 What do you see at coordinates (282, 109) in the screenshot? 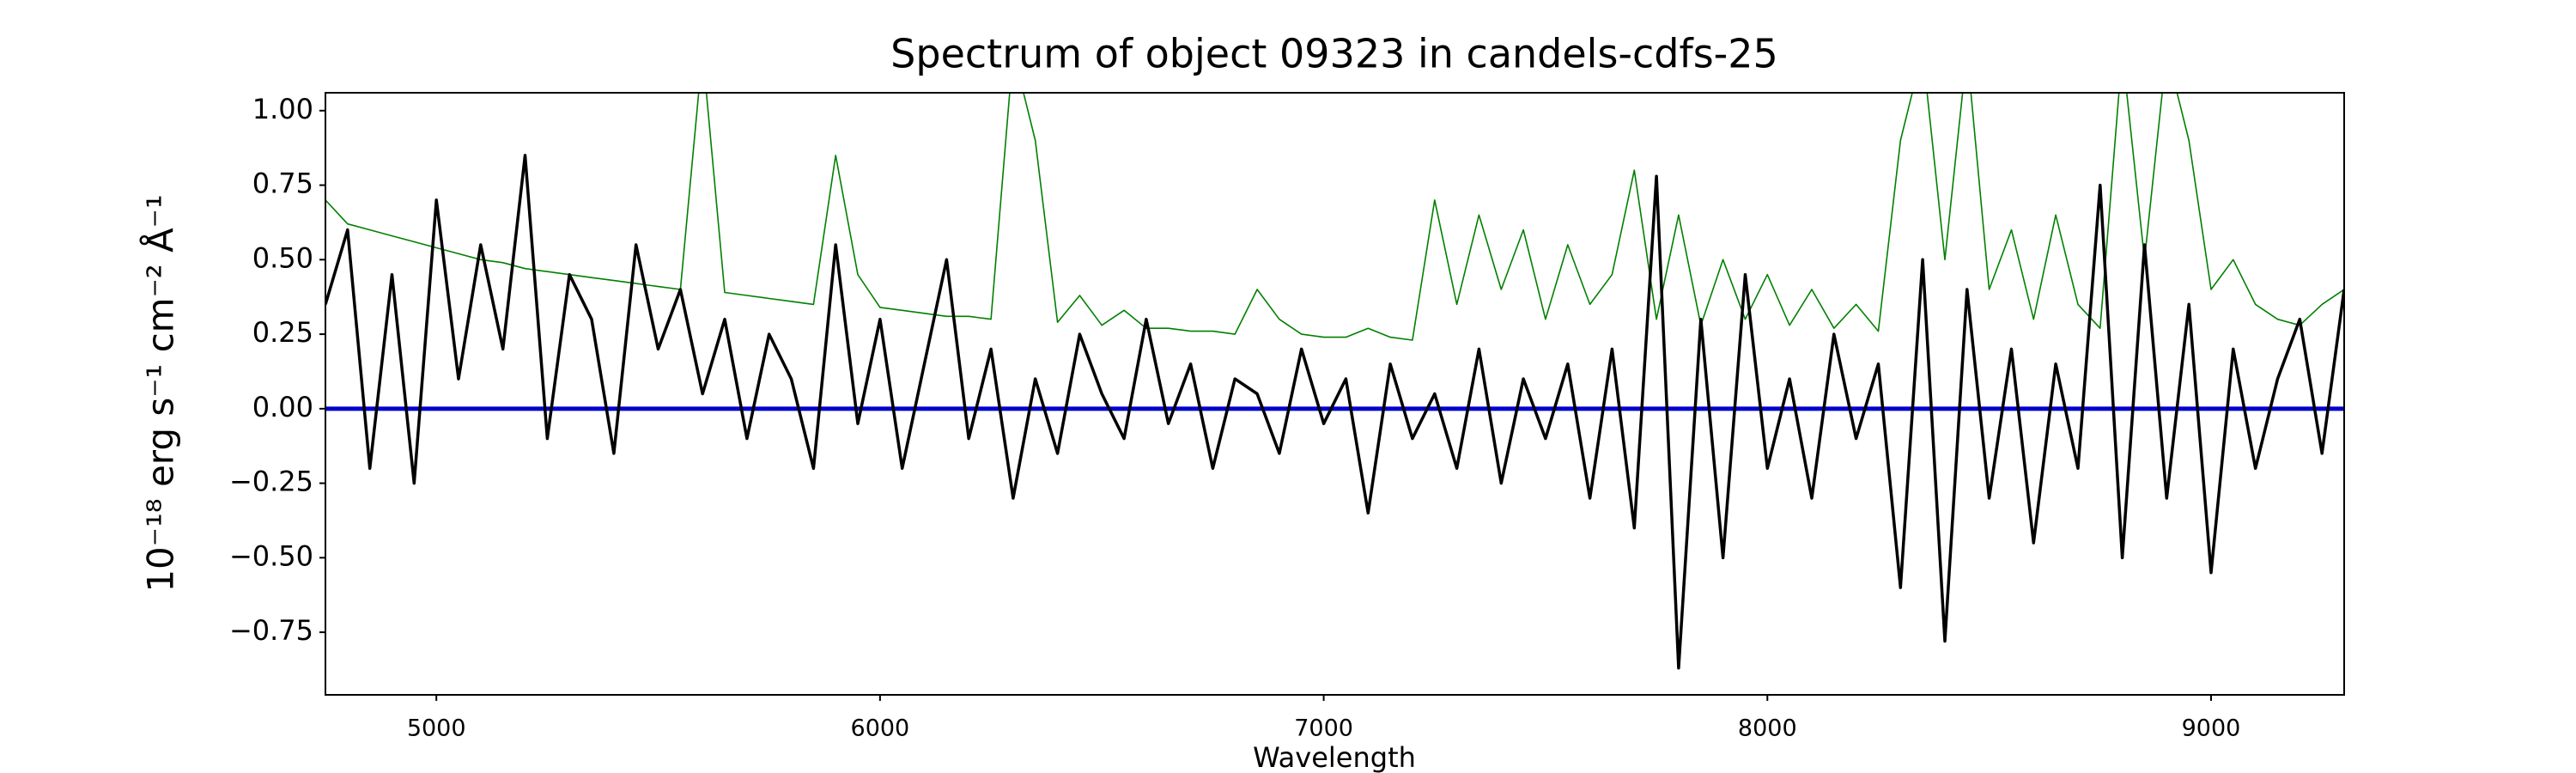
I see `y-tick-label: 1.00` at bounding box center [282, 109].